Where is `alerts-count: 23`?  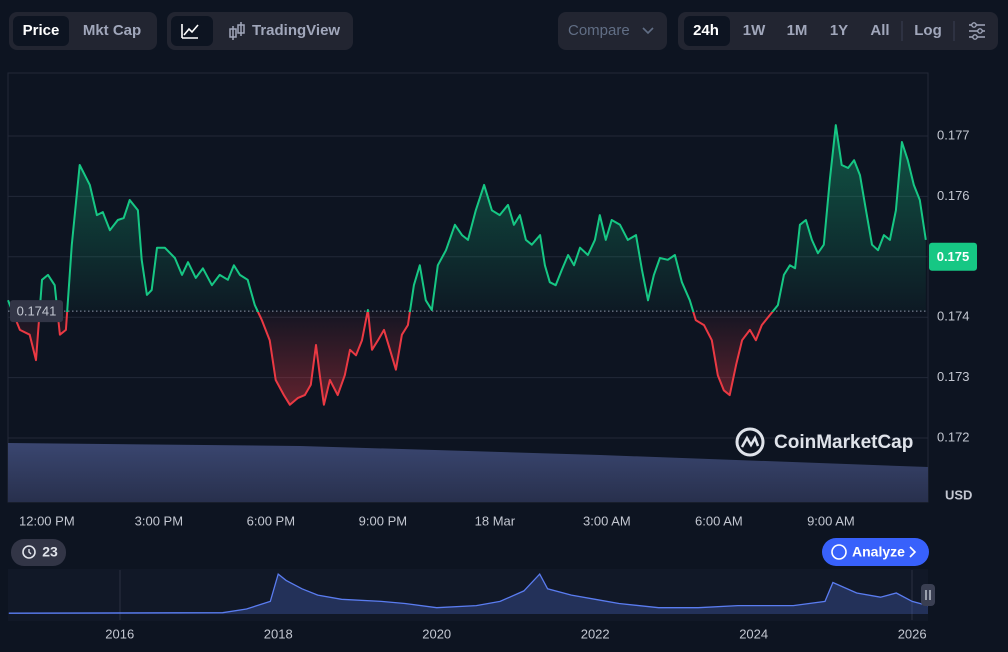 alerts-count: 23 is located at coordinates (50, 552).